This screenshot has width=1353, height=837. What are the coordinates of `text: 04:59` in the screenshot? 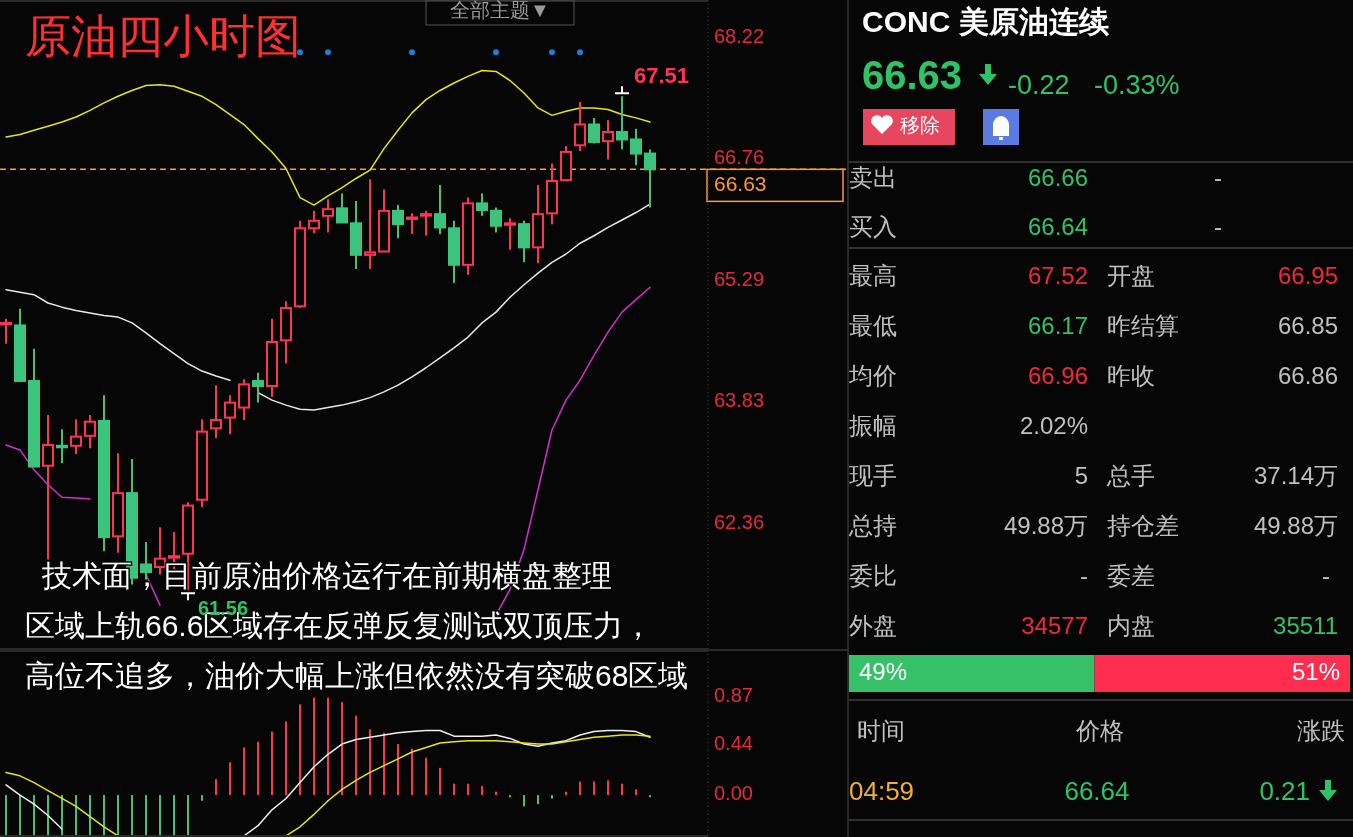 It's located at (882, 790).